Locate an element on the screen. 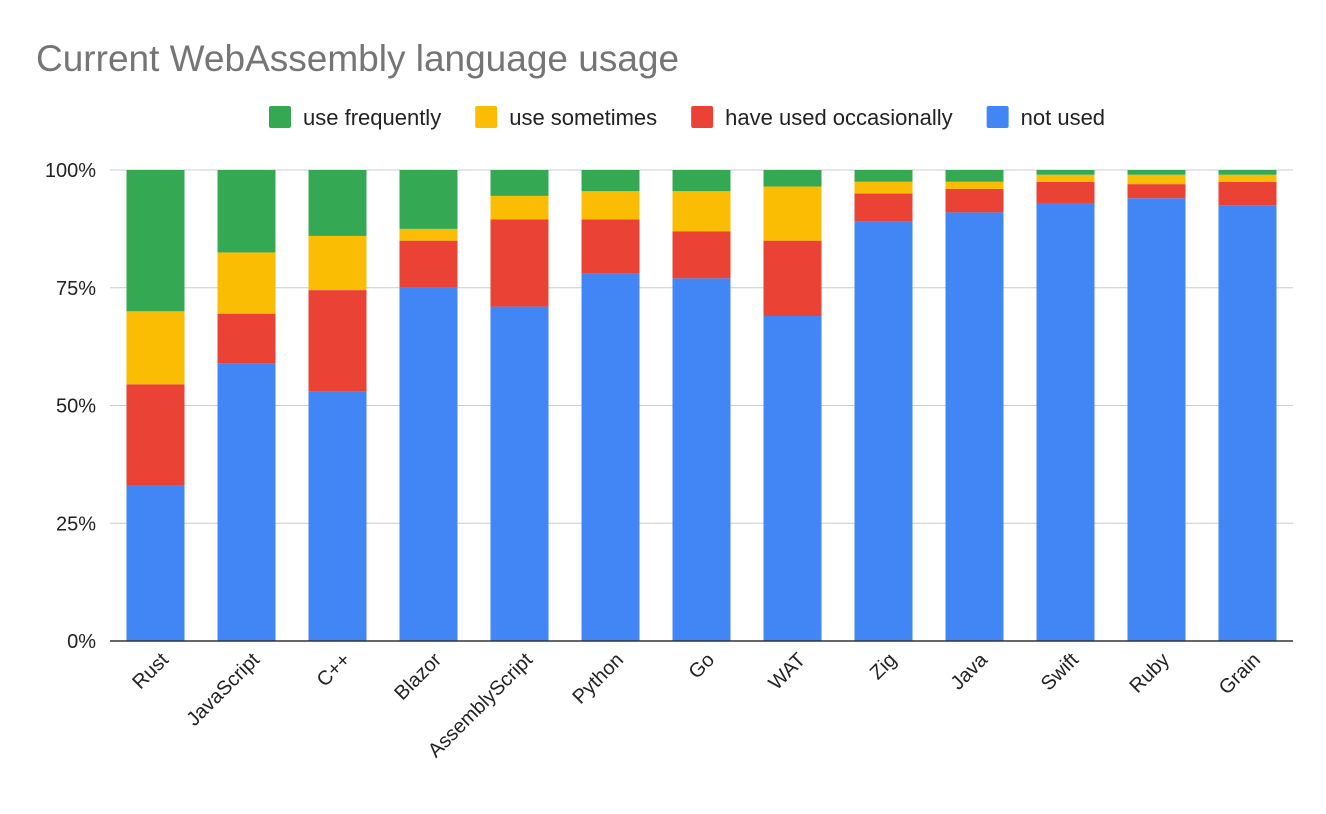 This screenshot has height=814, width=1326. bar-python-have-used-occasionally is located at coordinates (610, 246).